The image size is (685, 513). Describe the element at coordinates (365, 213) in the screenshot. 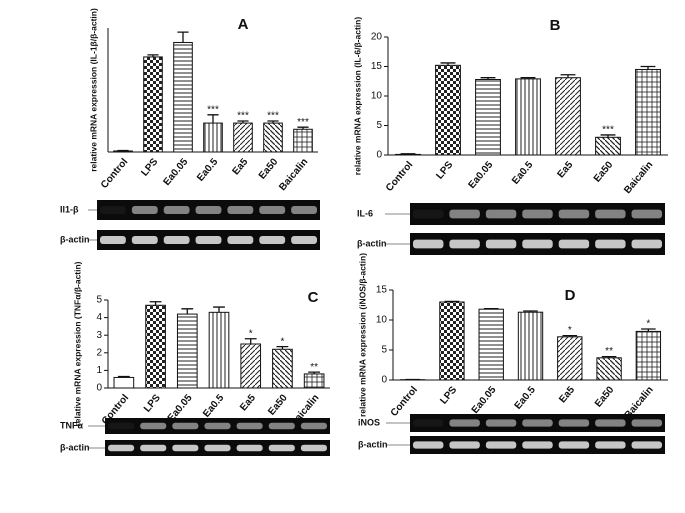

I see `blot-label: IL-6` at that location.